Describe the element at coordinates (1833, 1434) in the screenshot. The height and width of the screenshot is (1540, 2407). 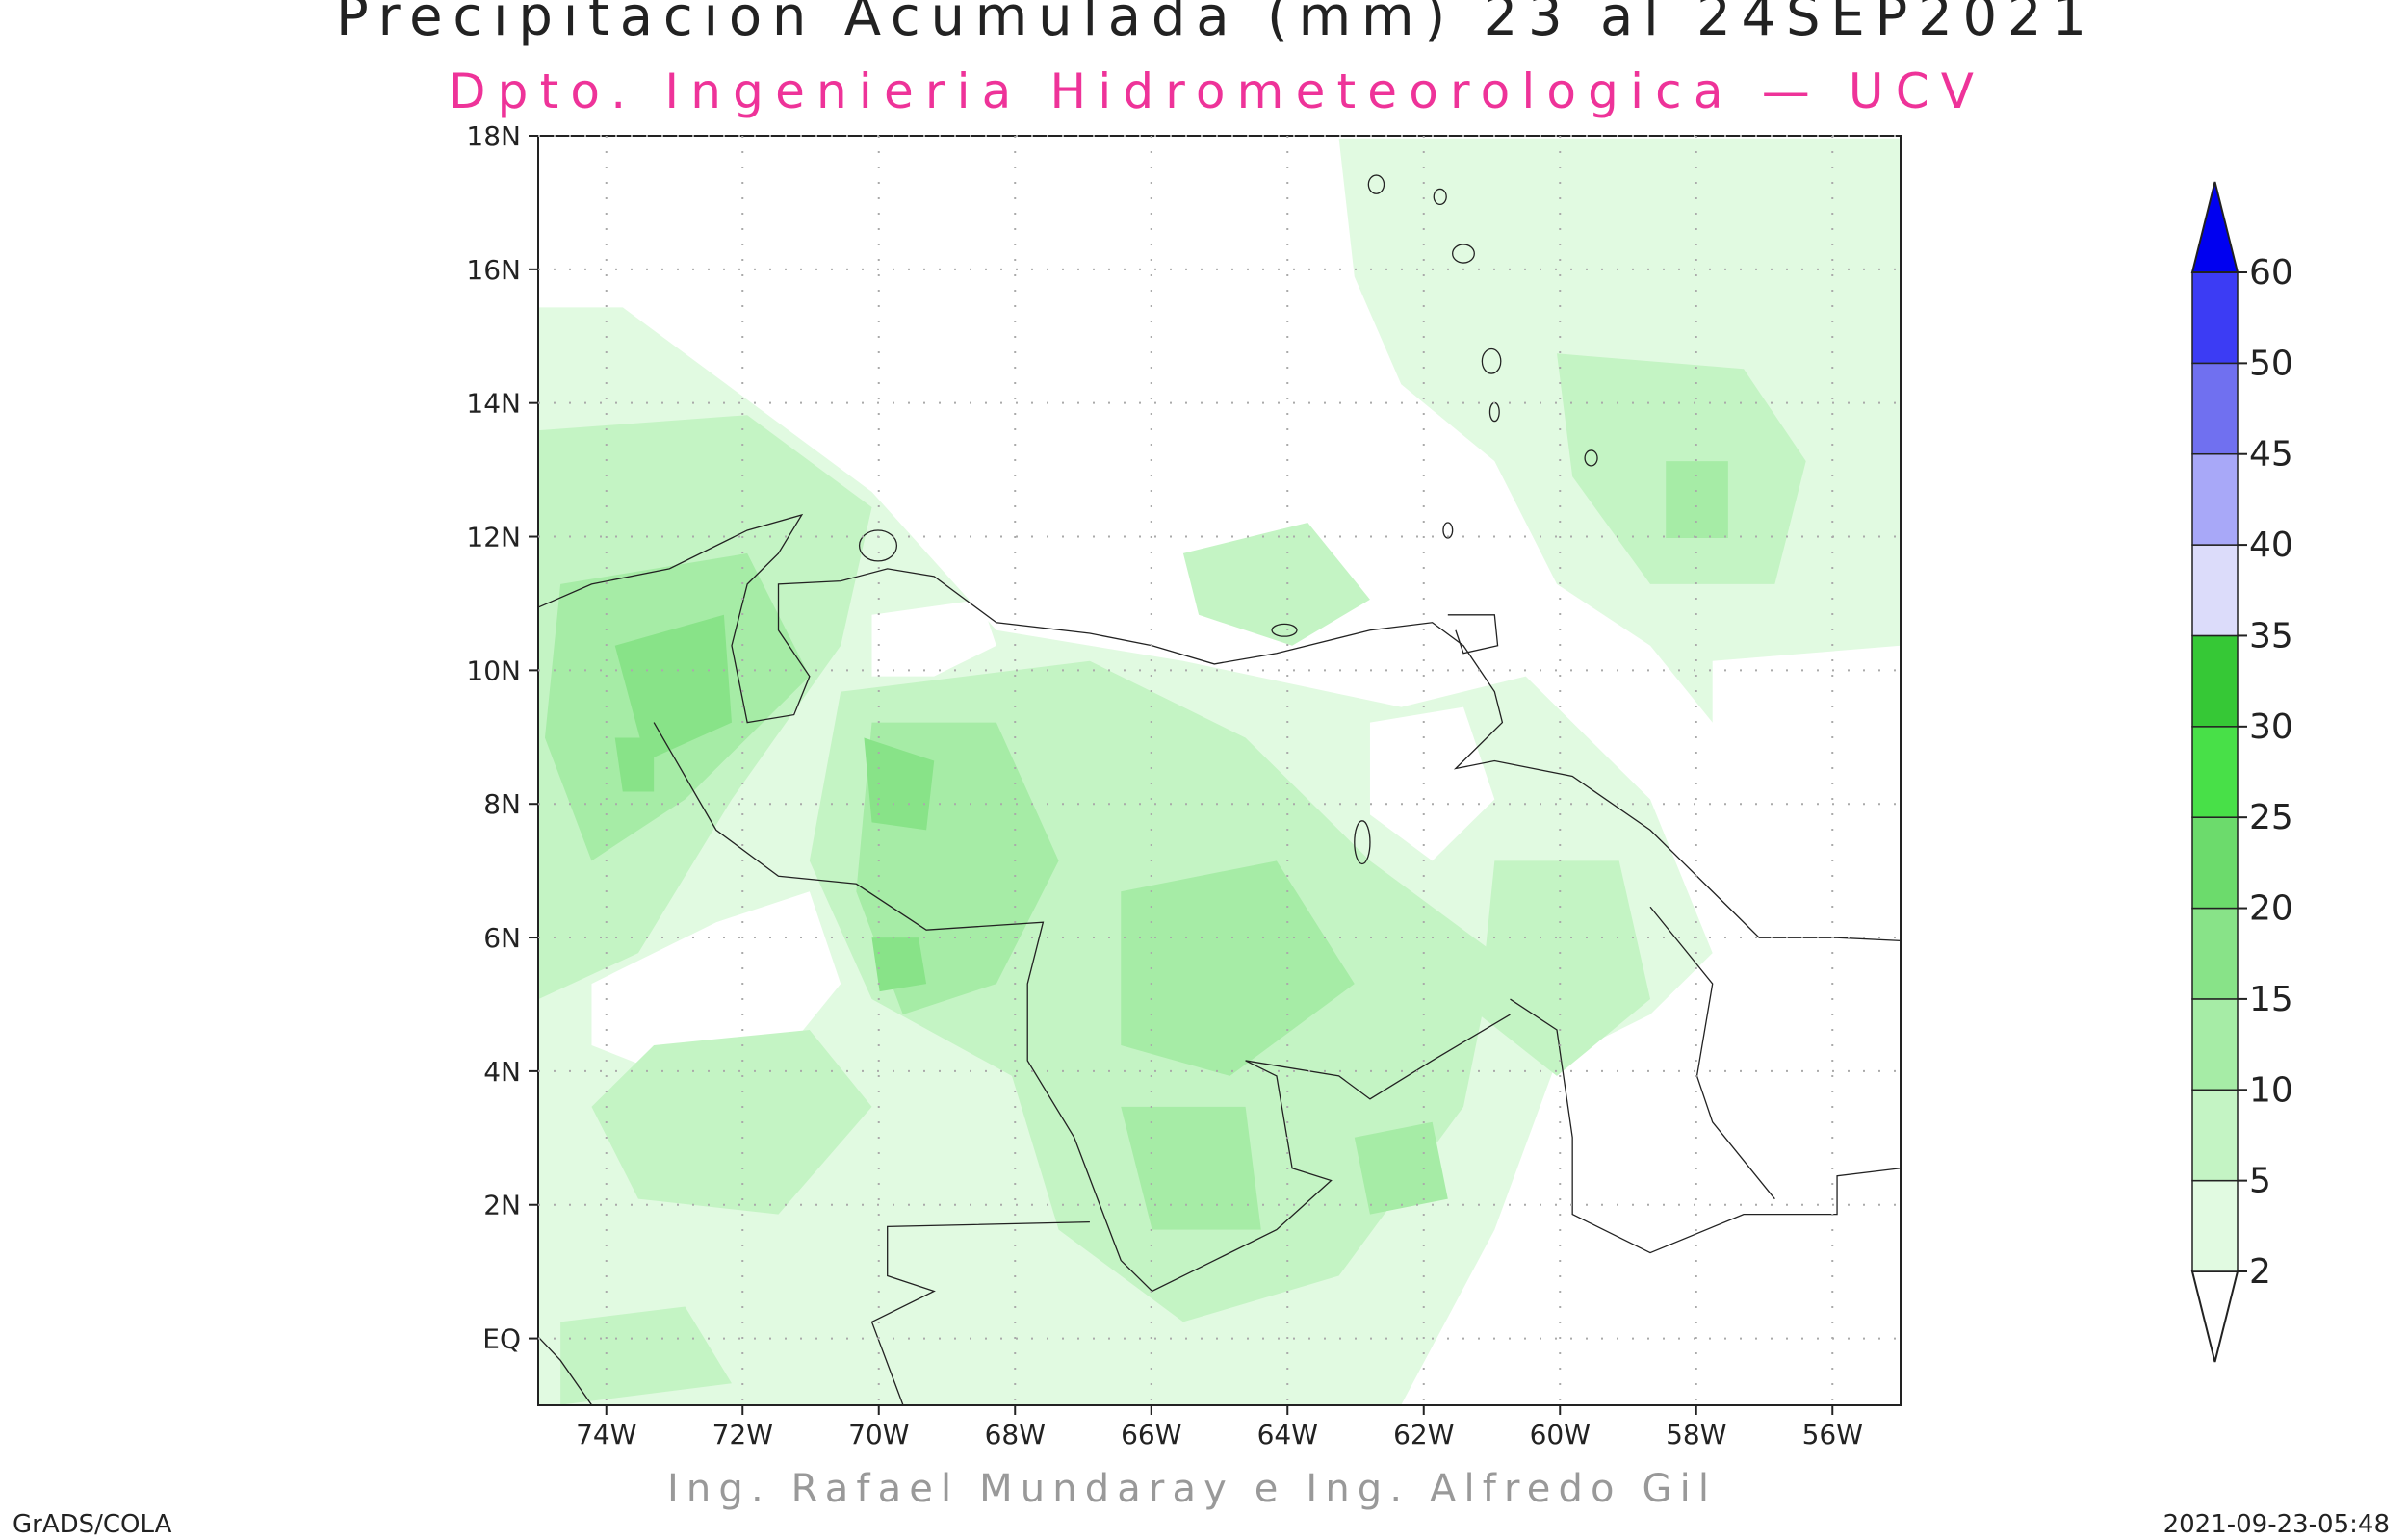
I see `lon-tick-label: 56W` at that location.